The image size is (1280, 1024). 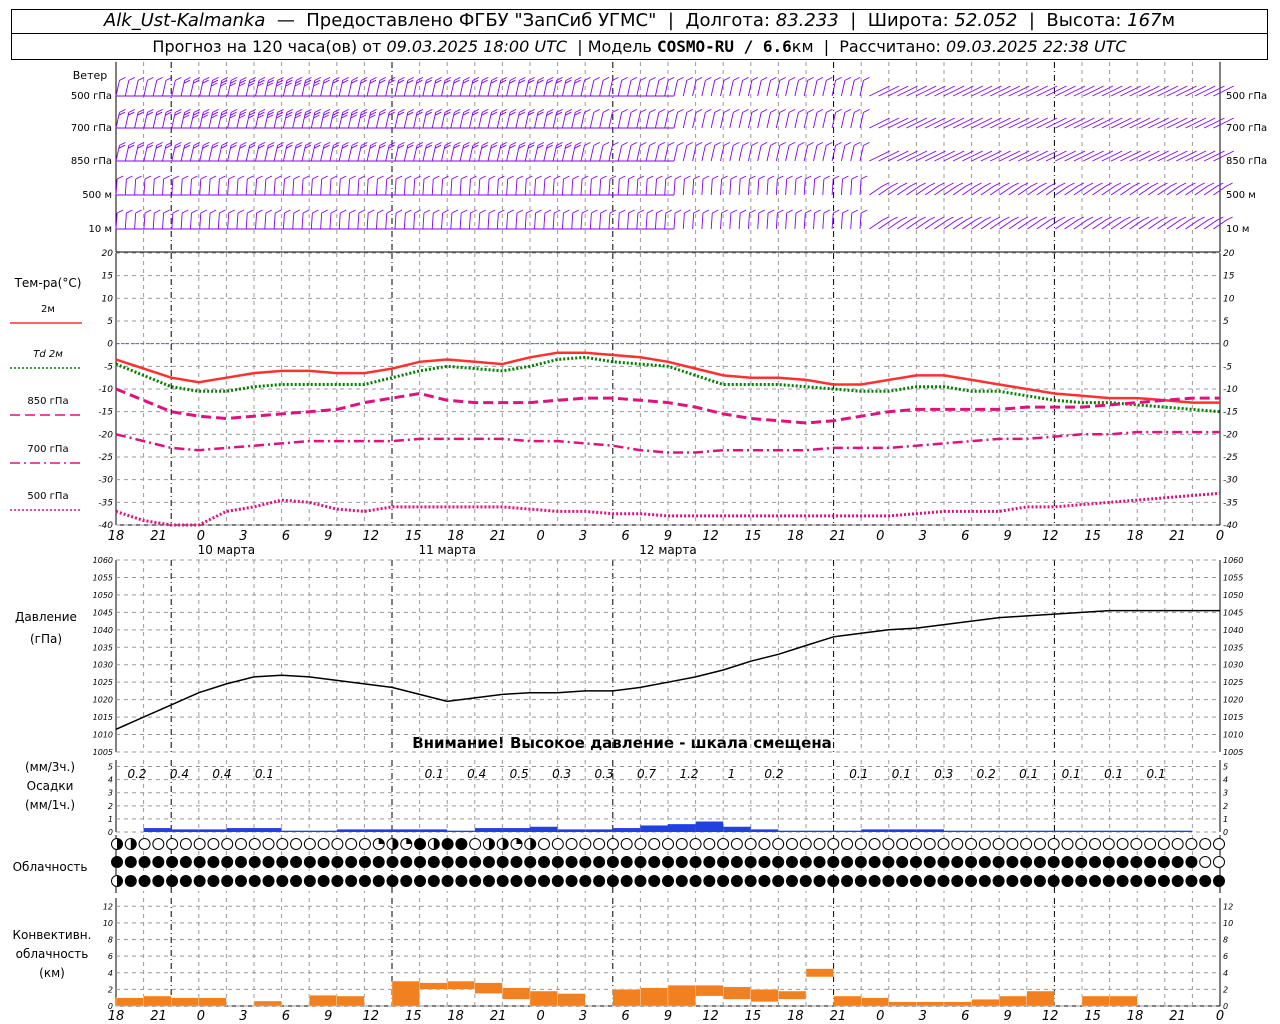 What do you see at coordinates (838, 536) in the screenshot?
I see `hour-label-mid: 21` at bounding box center [838, 536].